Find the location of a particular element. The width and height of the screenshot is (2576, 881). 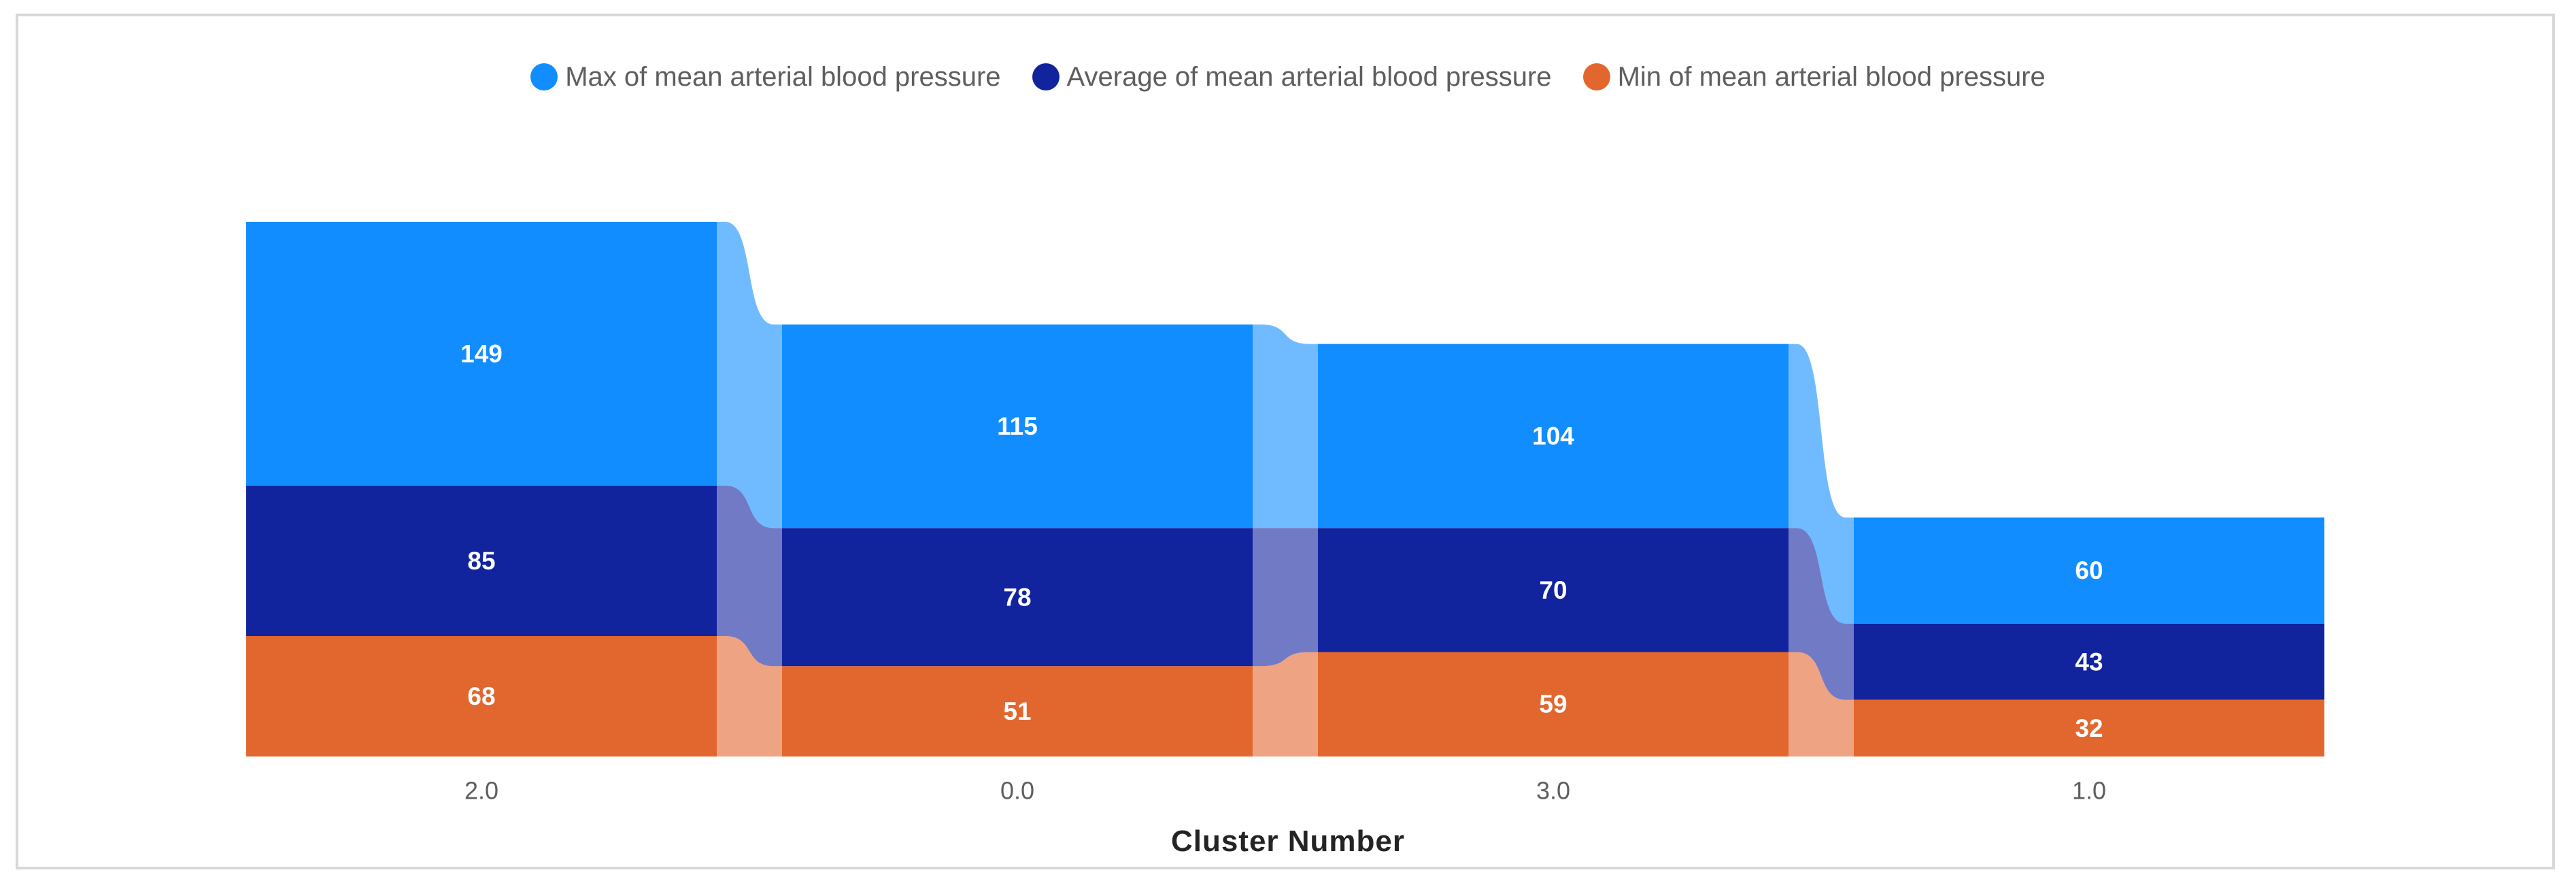

legend-item-min: Min of mean arterial blood pressure is located at coordinates (1814, 77).